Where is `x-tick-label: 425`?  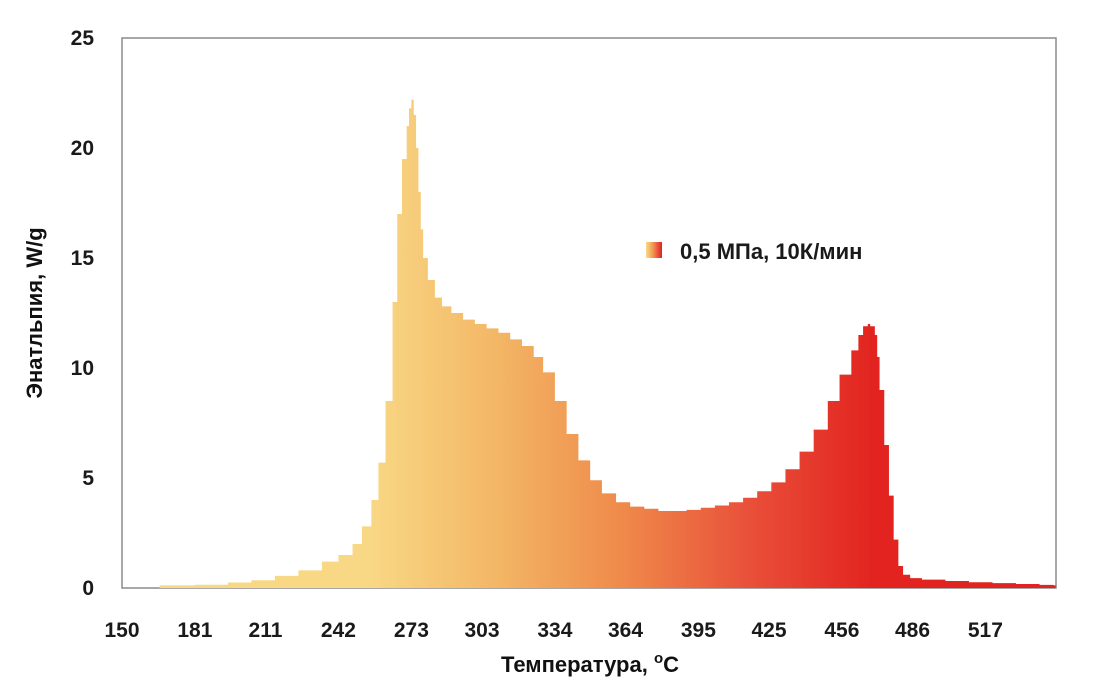 x-tick-label: 425 is located at coordinates (768, 630).